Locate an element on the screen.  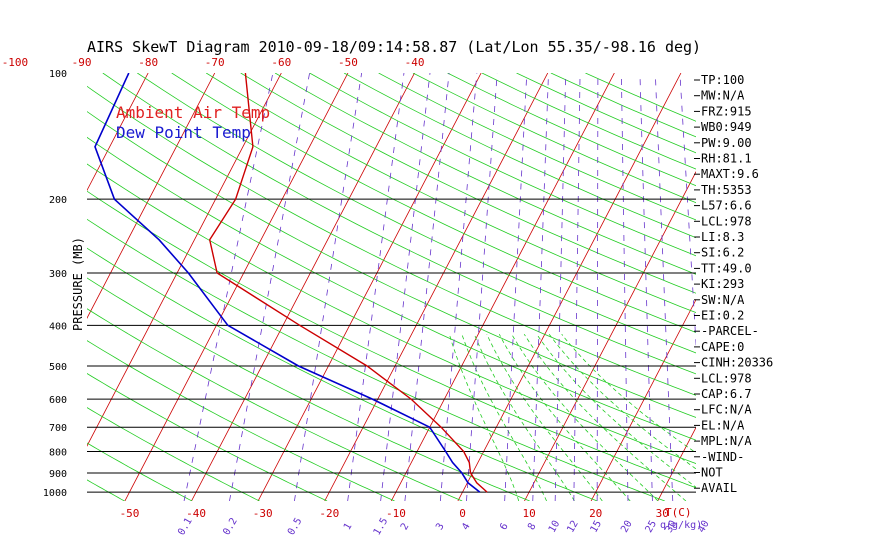
mixing-ratio-tick-label: 30 is located at coordinates (672, 527).